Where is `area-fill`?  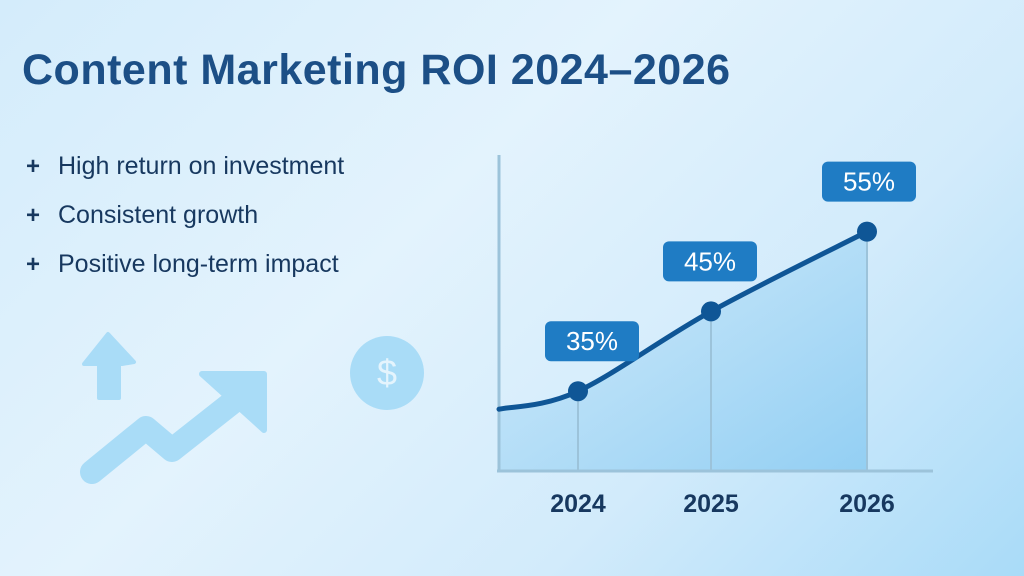 area-fill is located at coordinates (683, 351).